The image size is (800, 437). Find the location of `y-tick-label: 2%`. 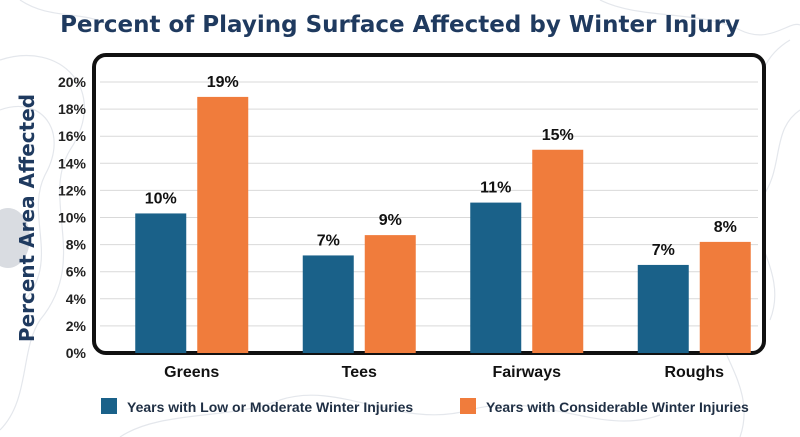

y-tick-label: 2% is located at coordinates (76, 326).